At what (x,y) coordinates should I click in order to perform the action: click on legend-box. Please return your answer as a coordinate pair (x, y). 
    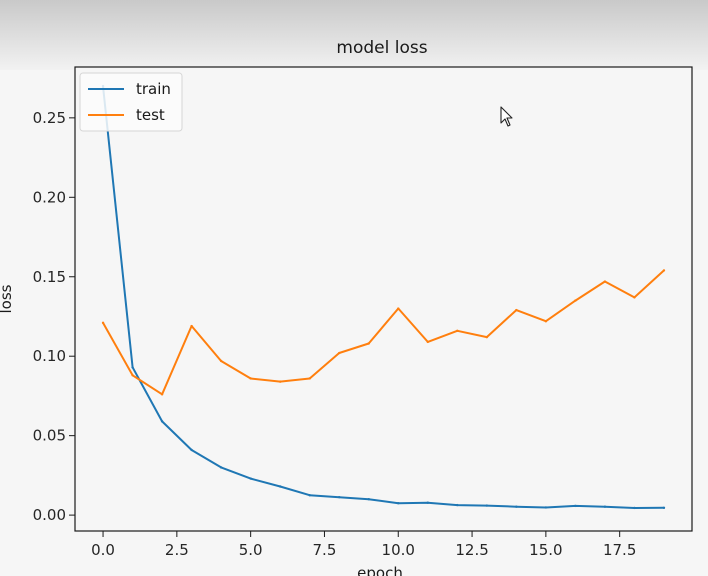
    Looking at the image, I should click on (131, 102).